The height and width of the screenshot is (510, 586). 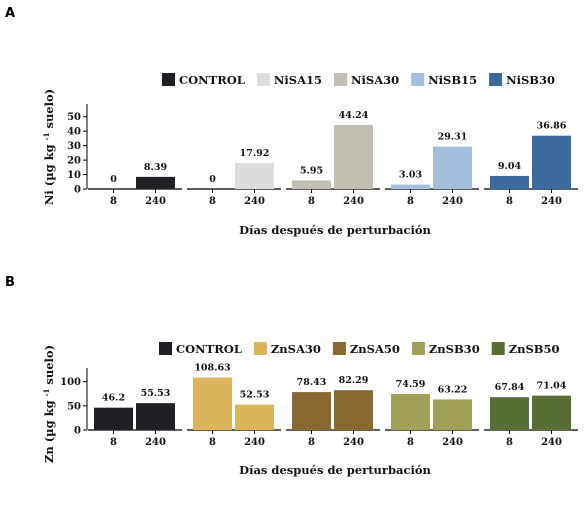 I want to click on legend-label: NiSA15, so click(x=298, y=80).